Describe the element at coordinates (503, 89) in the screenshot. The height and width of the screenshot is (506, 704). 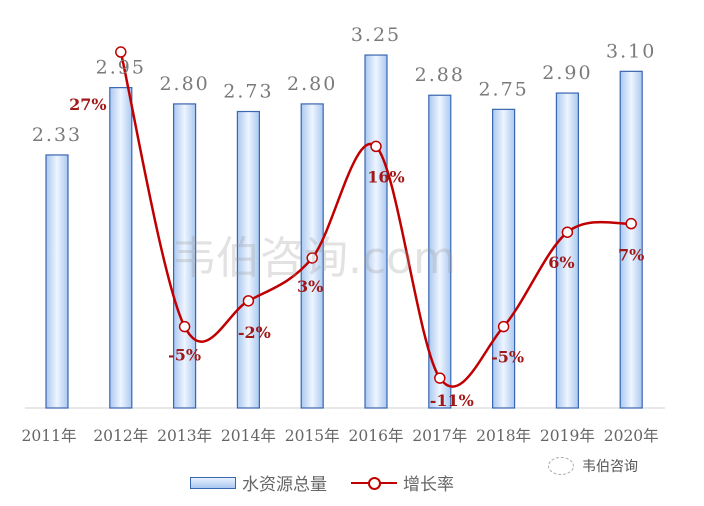
I see `bar-value-label: 2.75` at that location.